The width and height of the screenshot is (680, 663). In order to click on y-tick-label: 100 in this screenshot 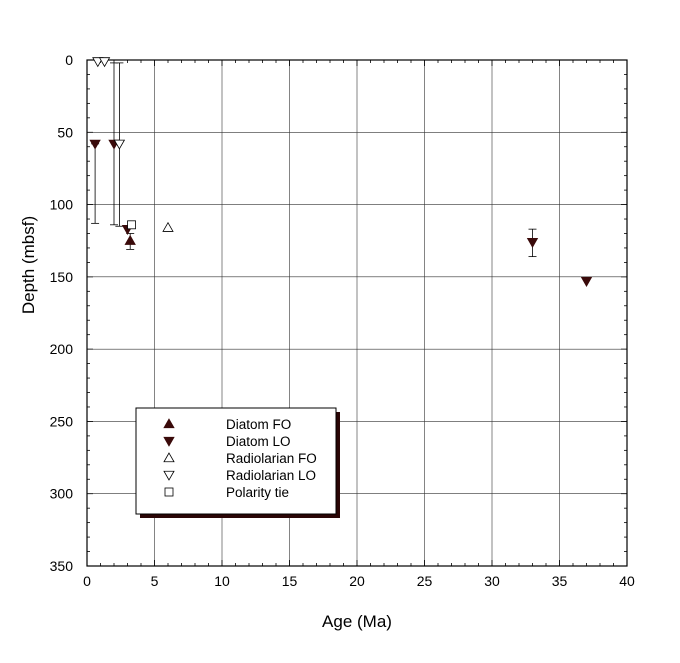, I will do `click(62, 205)`.